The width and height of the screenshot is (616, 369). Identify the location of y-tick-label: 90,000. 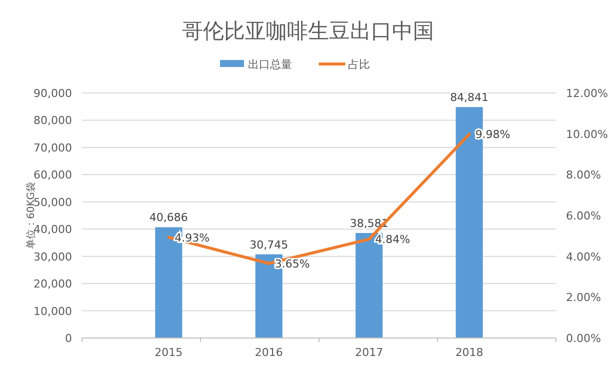
(53, 93).